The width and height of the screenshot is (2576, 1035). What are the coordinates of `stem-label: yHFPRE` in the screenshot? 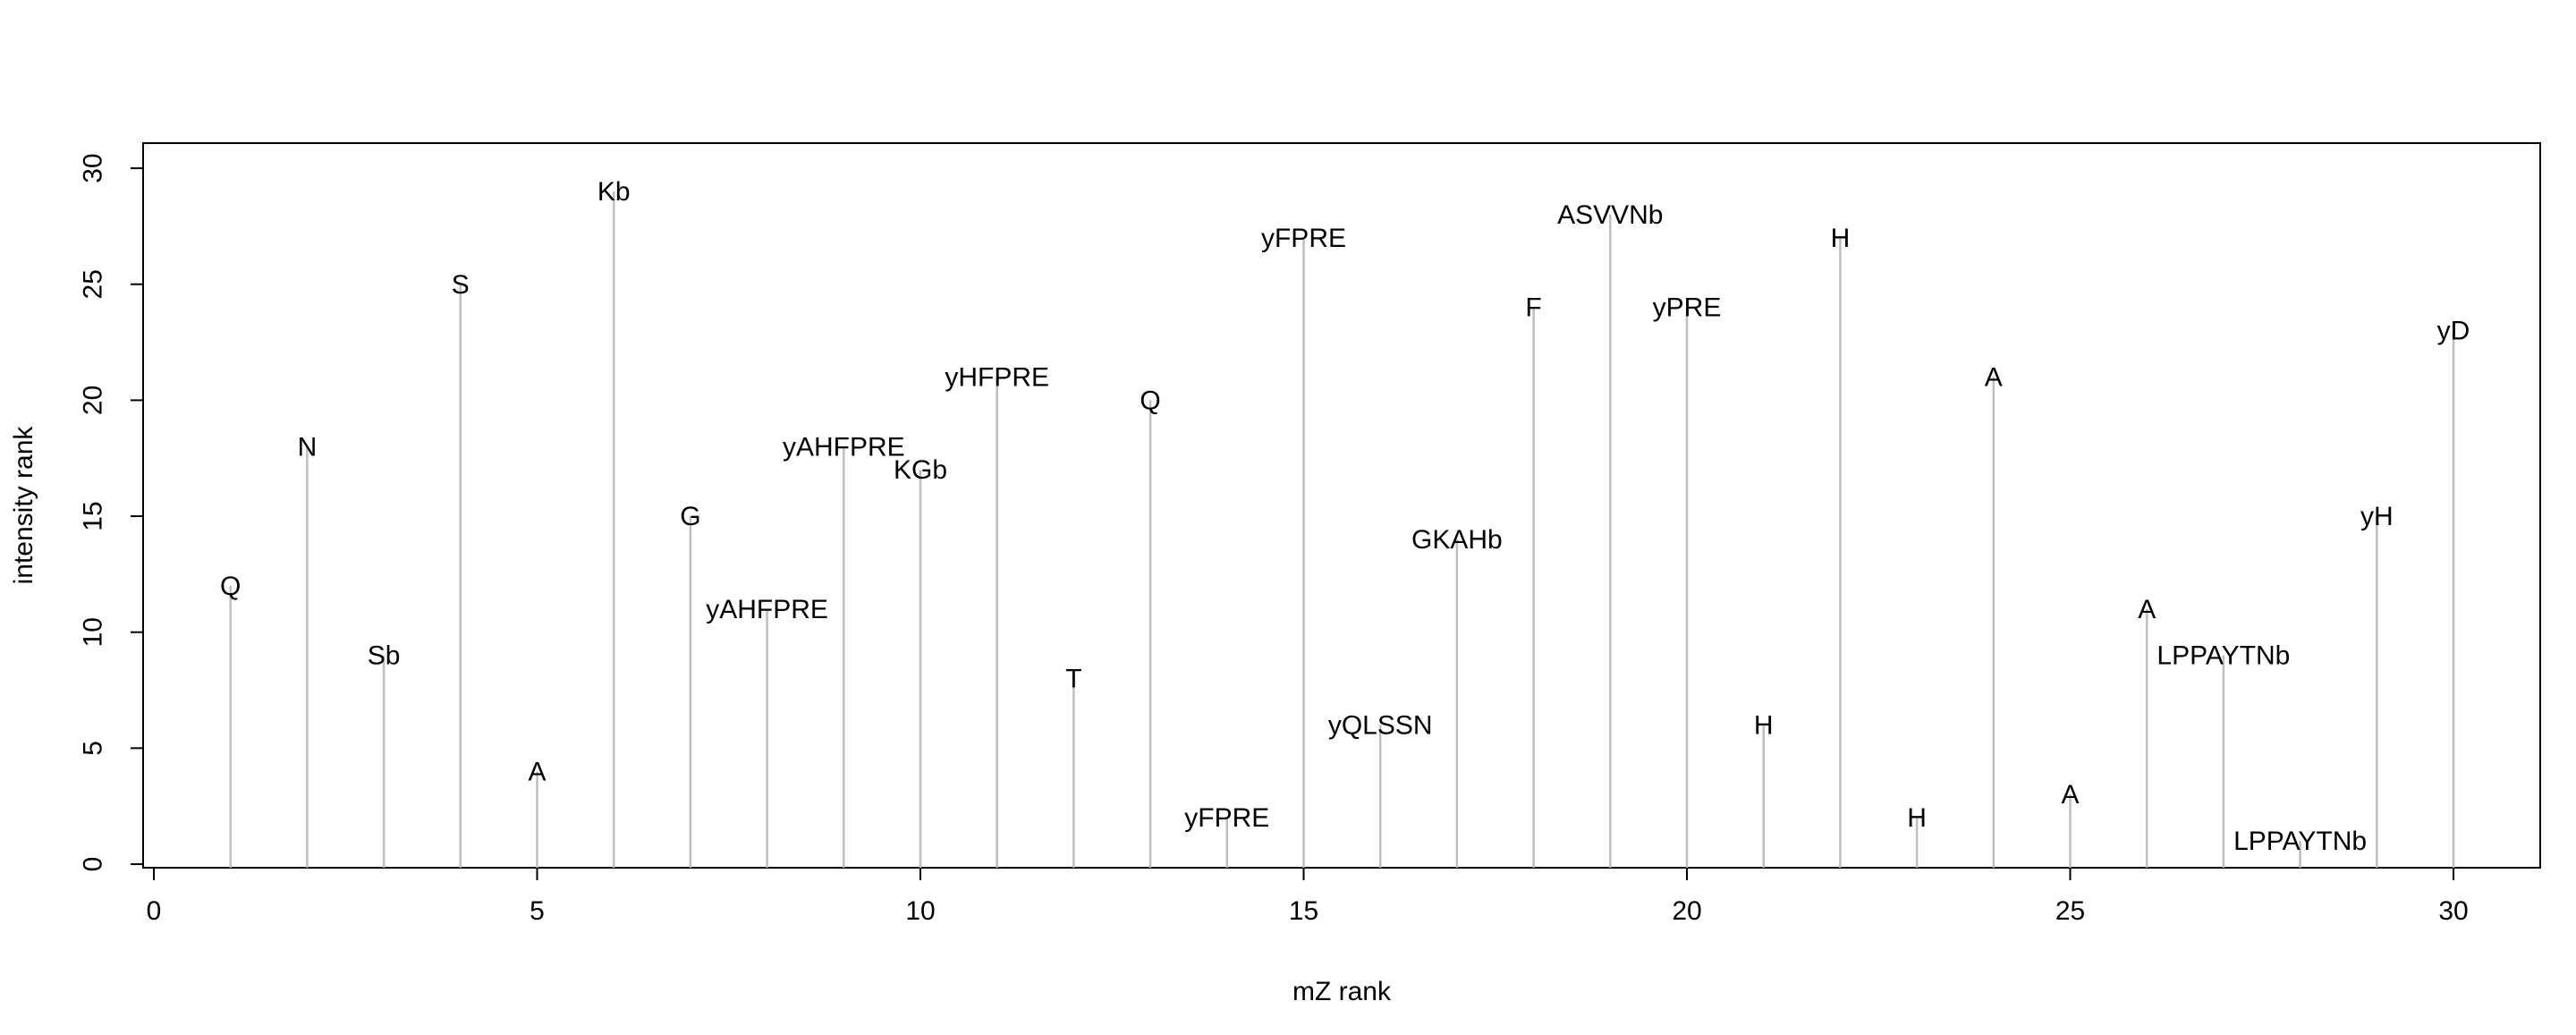 It's located at (997, 377).